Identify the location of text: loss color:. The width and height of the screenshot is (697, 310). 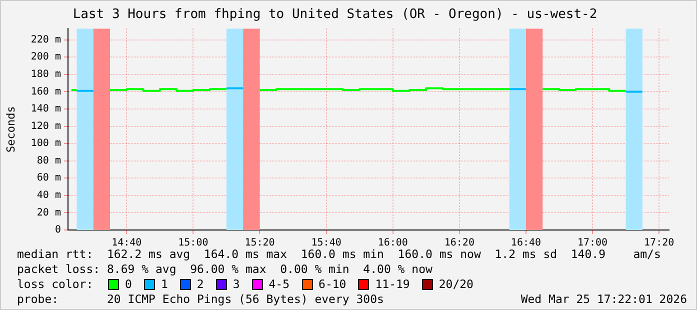
(55, 284).